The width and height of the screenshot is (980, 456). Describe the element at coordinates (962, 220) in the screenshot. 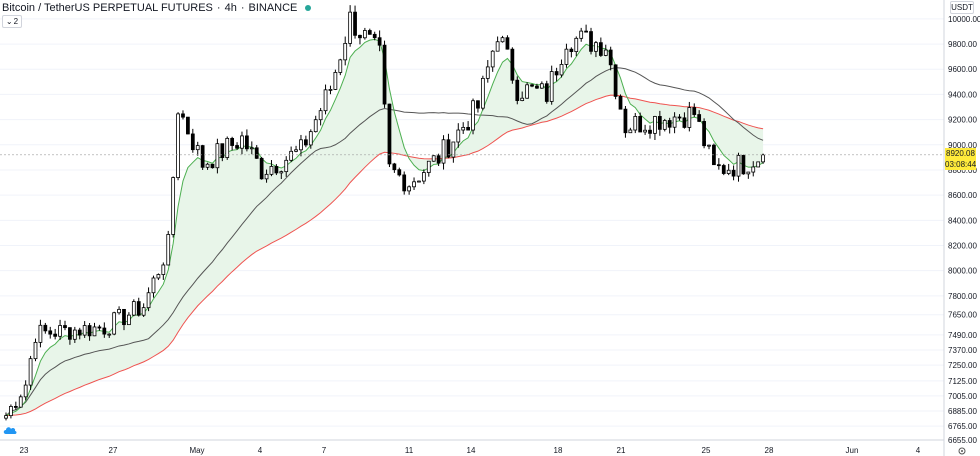

I see `y-tick-label: 8400.00` at that location.